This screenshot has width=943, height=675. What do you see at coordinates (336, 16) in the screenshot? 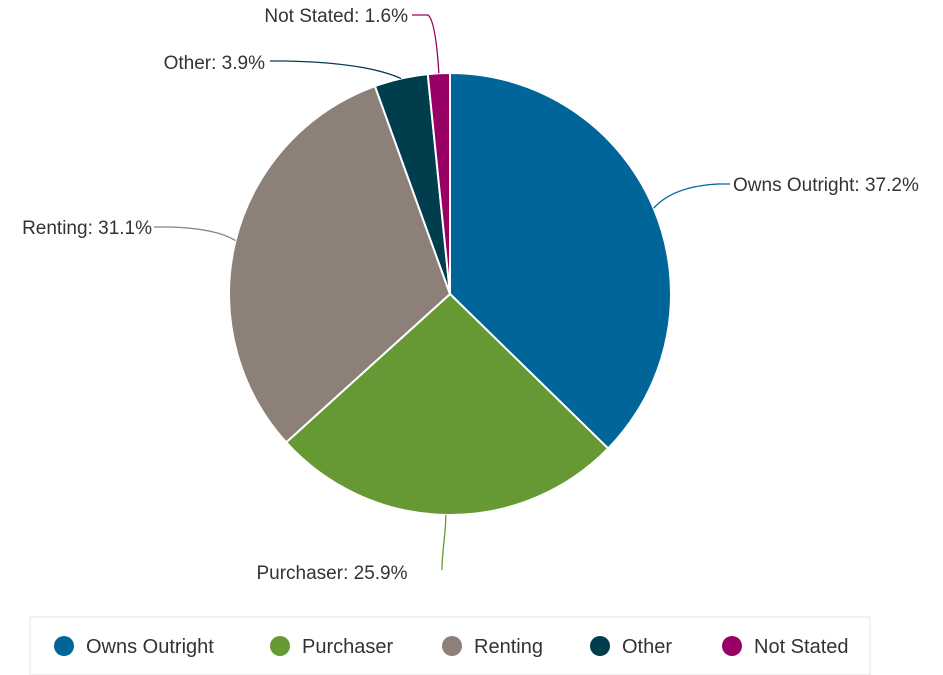
I see `slice-label-not-stated: Not Stated: 1.6%` at bounding box center [336, 16].